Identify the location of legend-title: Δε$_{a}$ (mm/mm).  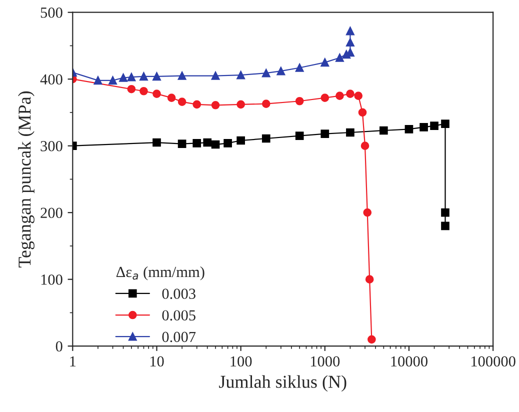
(160, 273).